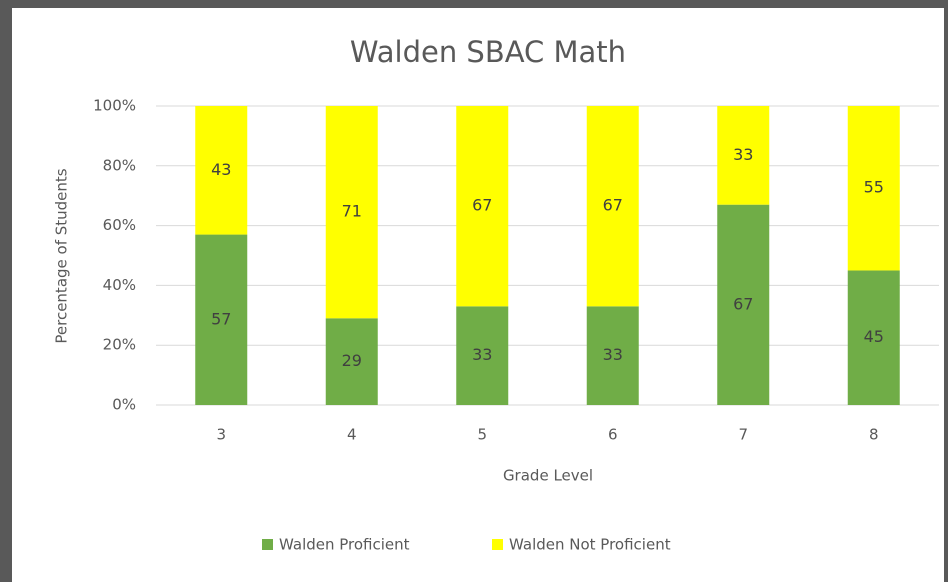 The width and height of the screenshot is (948, 582). What do you see at coordinates (590, 545) in the screenshot?
I see `legend-label: Walden Not Proficient` at bounding box center [590, 545].